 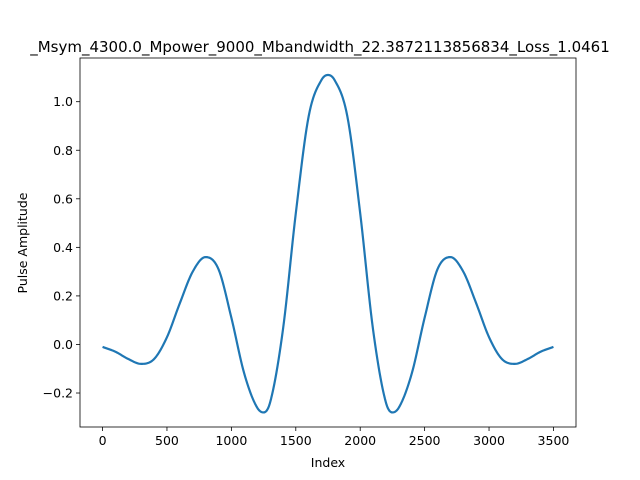 I want to click on y-tick-label: 0.2, so click(x=63, y=295).